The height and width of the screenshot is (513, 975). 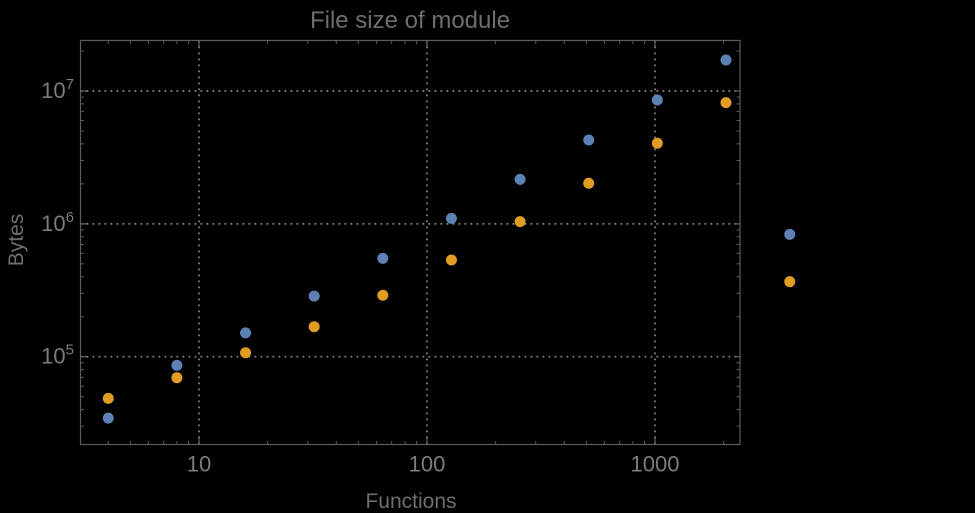 I want to click on point-orange-2048, so click(x=726, y=103).